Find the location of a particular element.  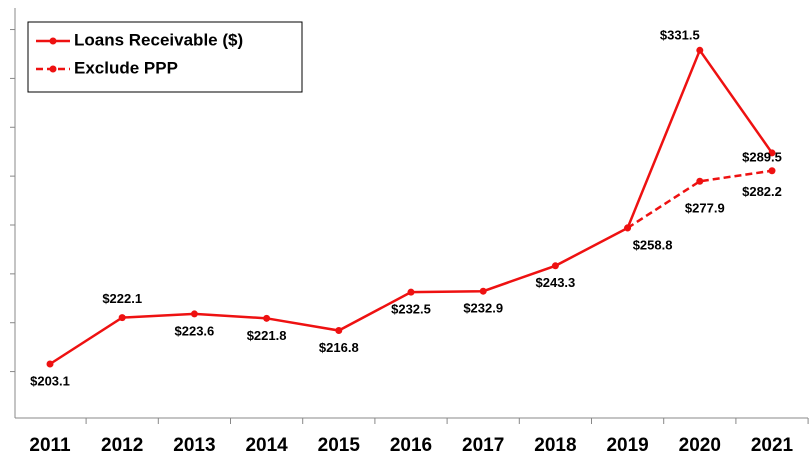

data-label: $223.6 is located at coordinates (195, 330).